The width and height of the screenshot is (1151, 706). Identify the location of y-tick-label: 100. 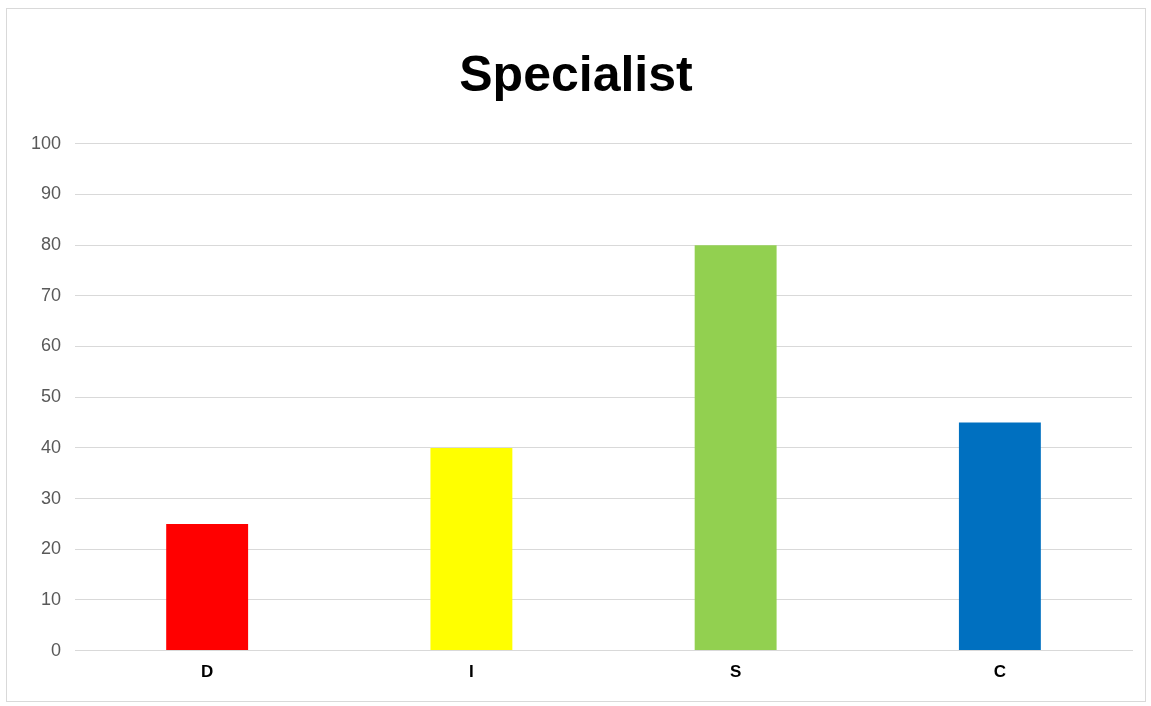
(46, 142).